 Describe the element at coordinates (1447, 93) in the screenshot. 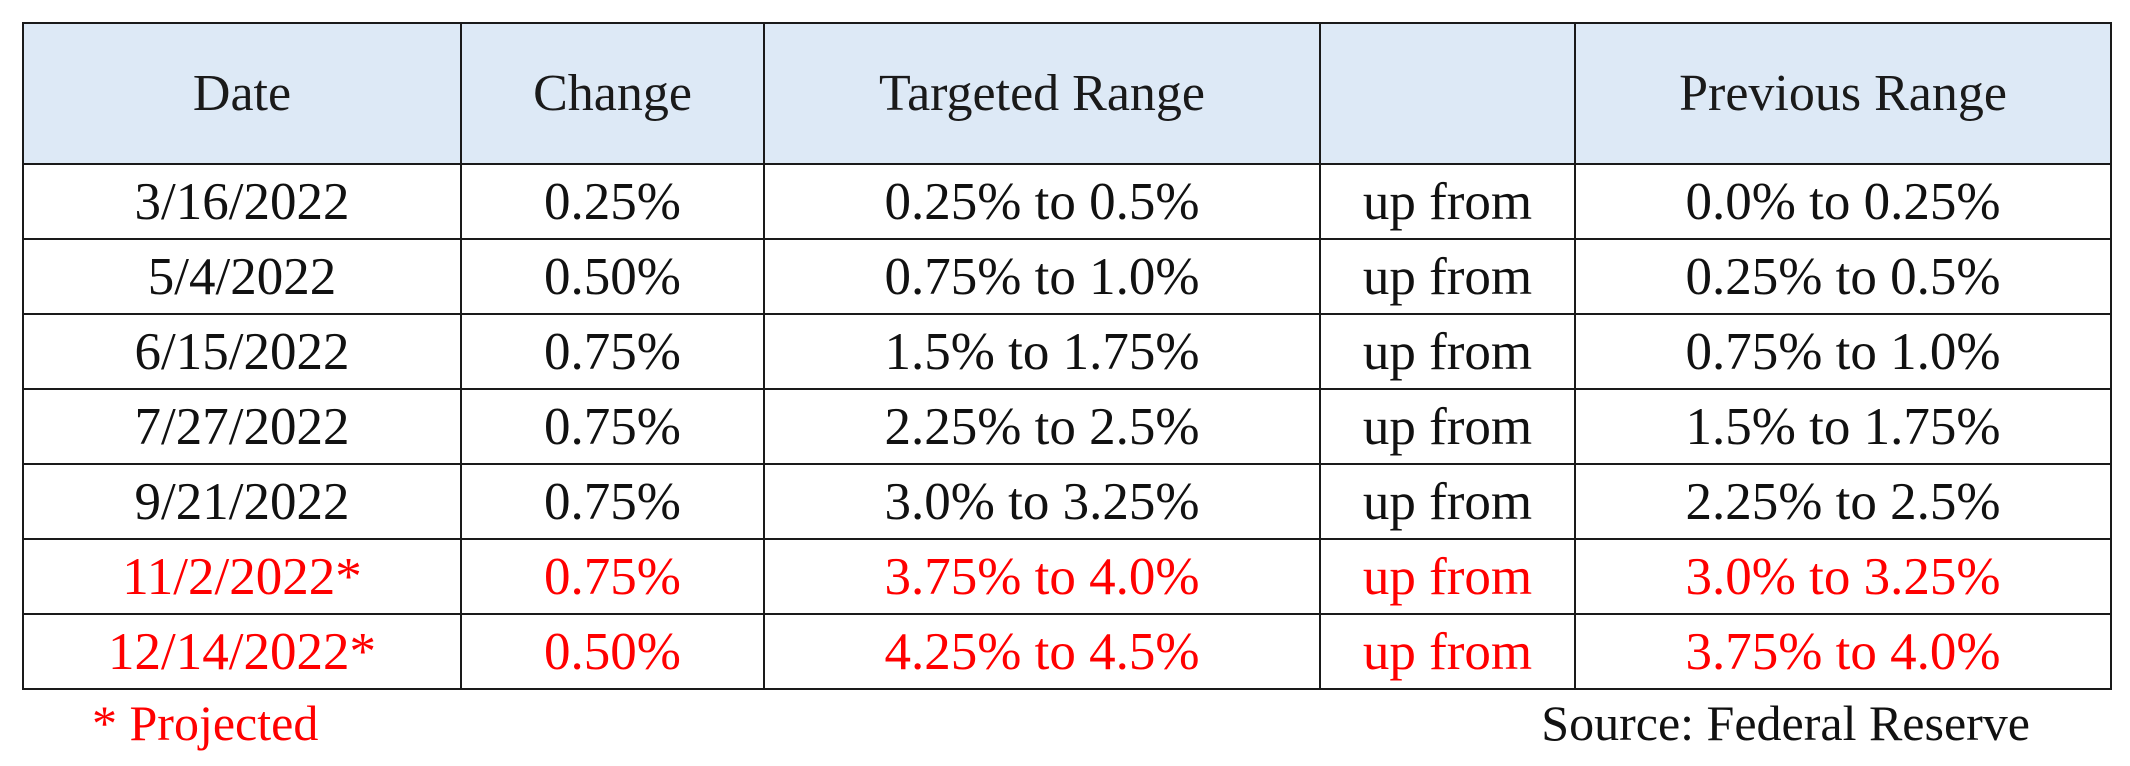

I see `header-connector` at that location.